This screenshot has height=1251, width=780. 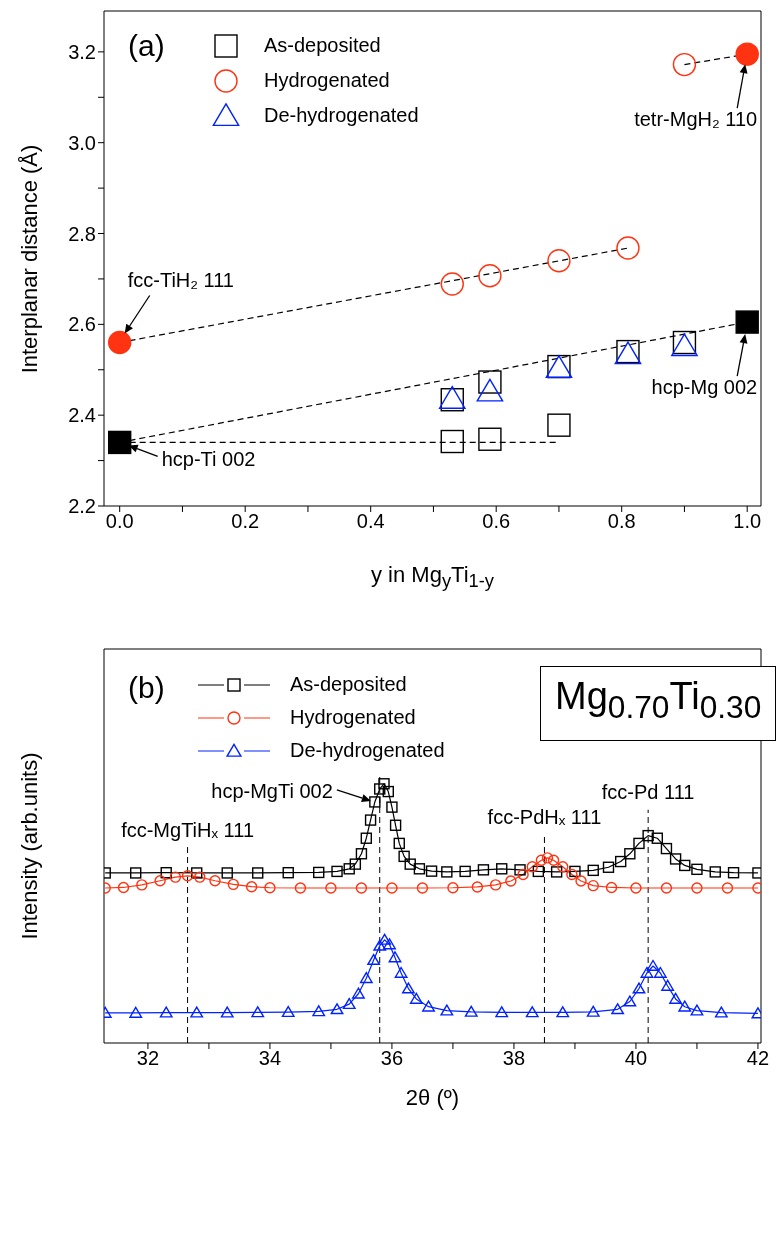 What do you see at coordinates (544, 816) in the screenshot?
I see `ref-line-label: fcc-PdHₓ 111` at bounding box center [544, 816].